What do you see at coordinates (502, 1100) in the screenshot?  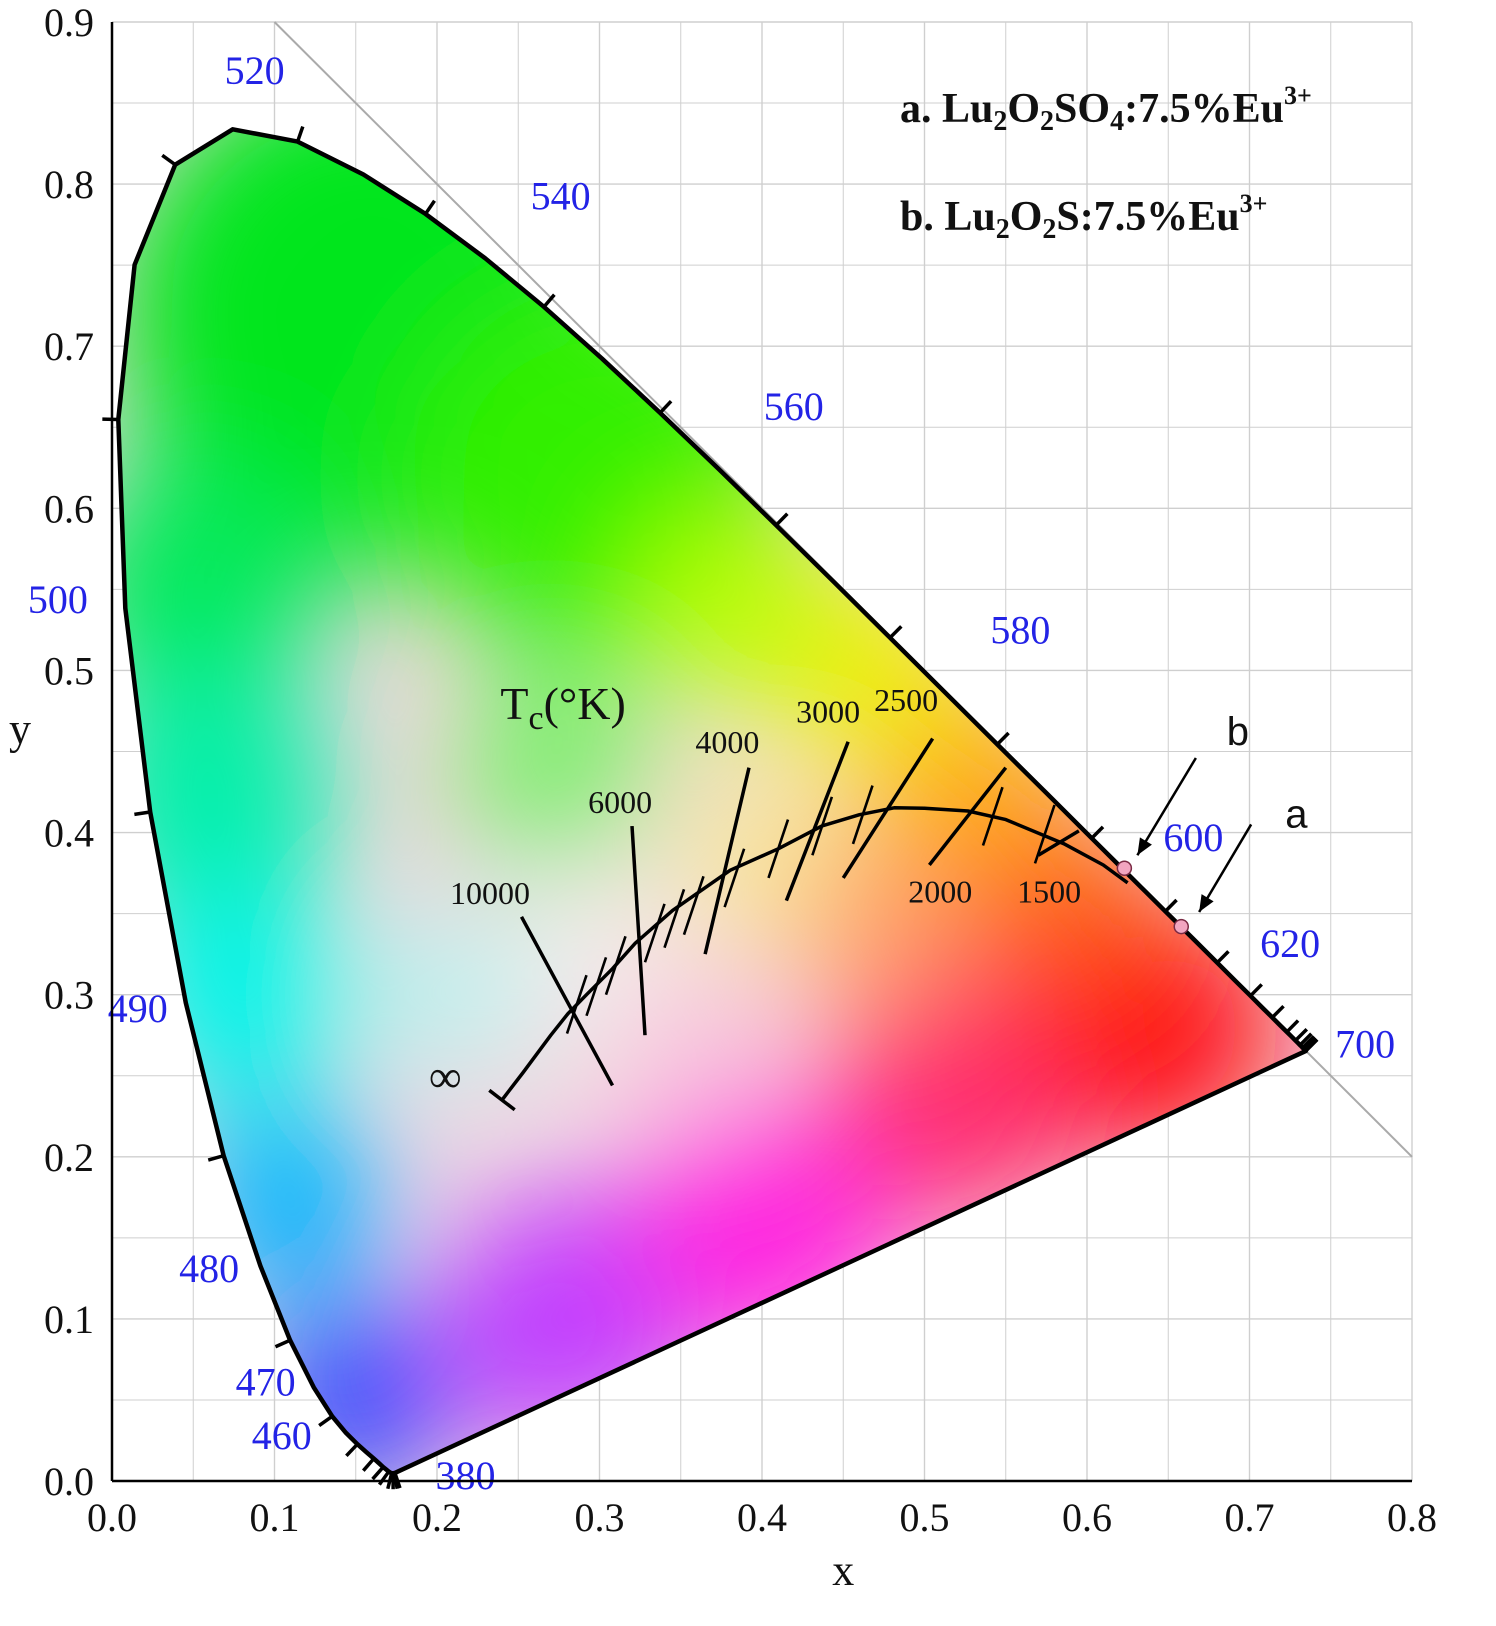 I see `infinity-end-bar` at bounding box center [502, 1100].